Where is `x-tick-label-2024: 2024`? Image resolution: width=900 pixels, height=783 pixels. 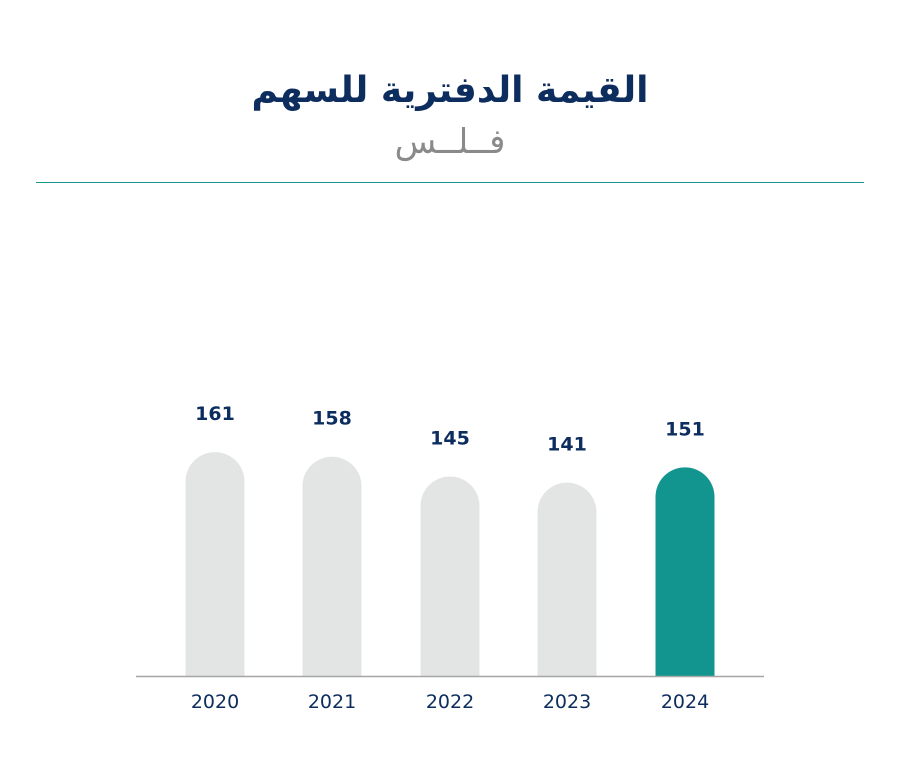
x-tick-label-2024: 2024 is located at coordinates (685, 702).